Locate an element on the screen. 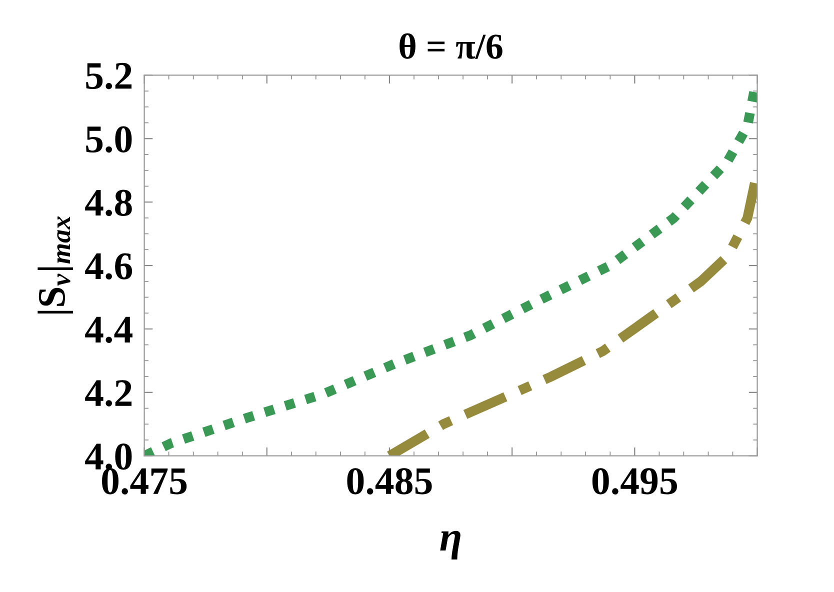  y-tick-label: 4.8 is located at coordinates (108, 203).